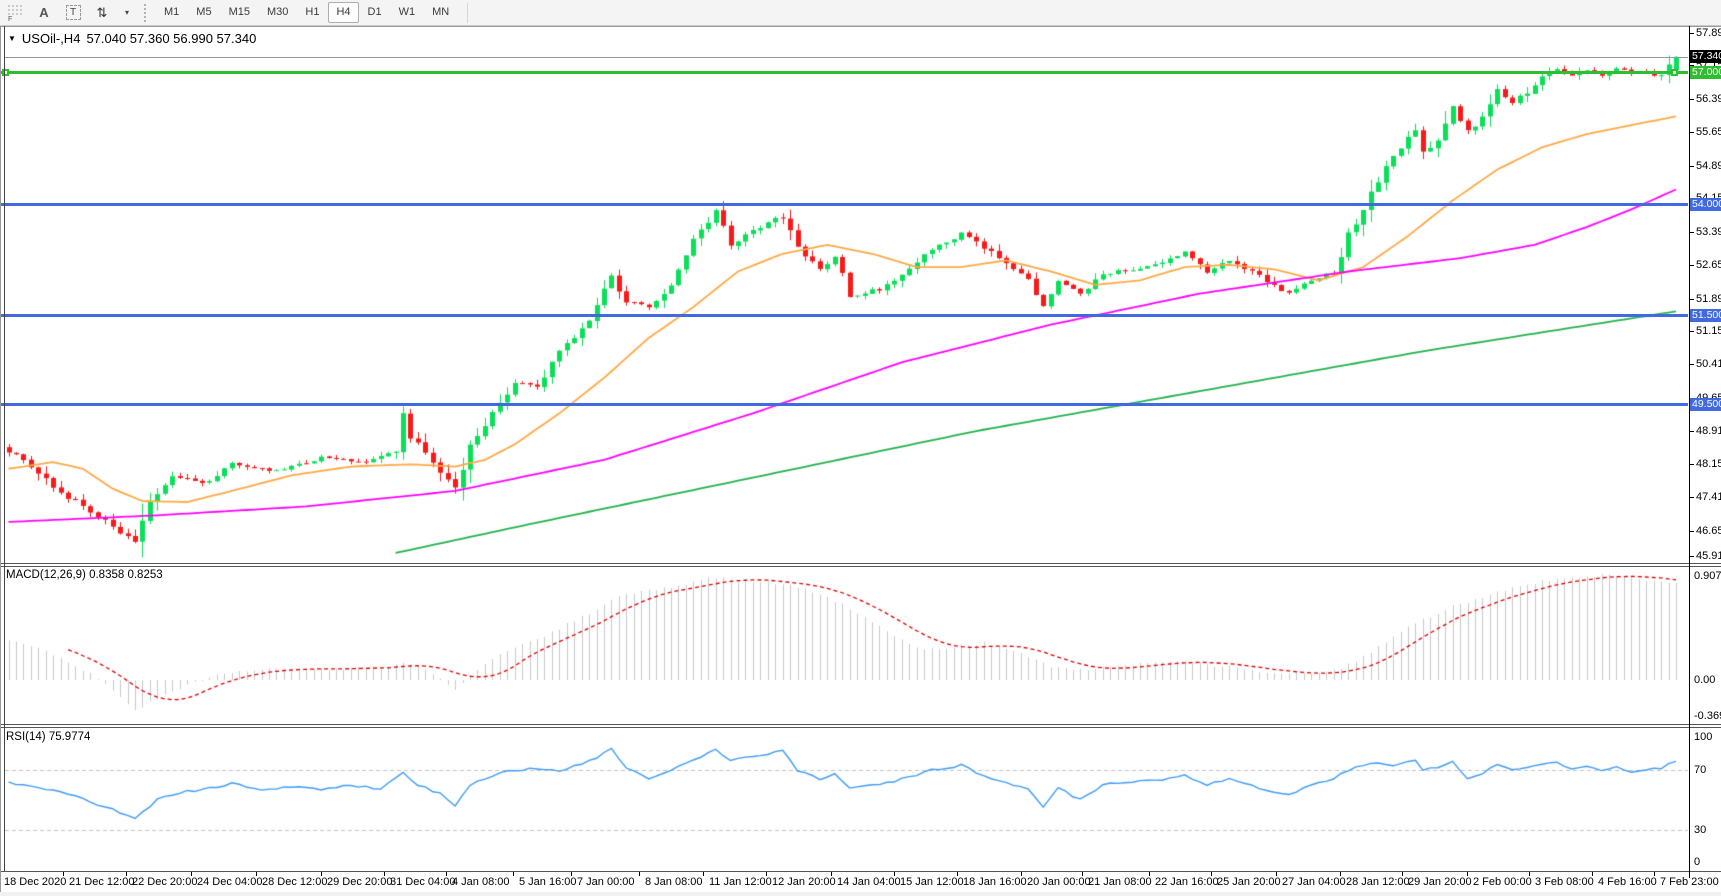 This screenshot has width=1721, height=896. I want to click on price-tick-label: 46.650, so click(1708, 531).